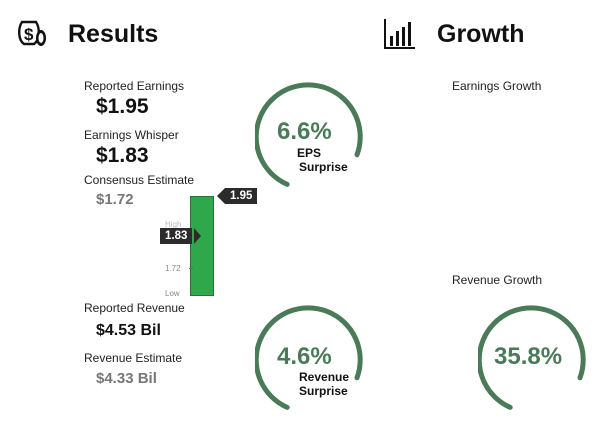  I want to click on revenue-growth-label: Revenue Growth, so click(497, 280).